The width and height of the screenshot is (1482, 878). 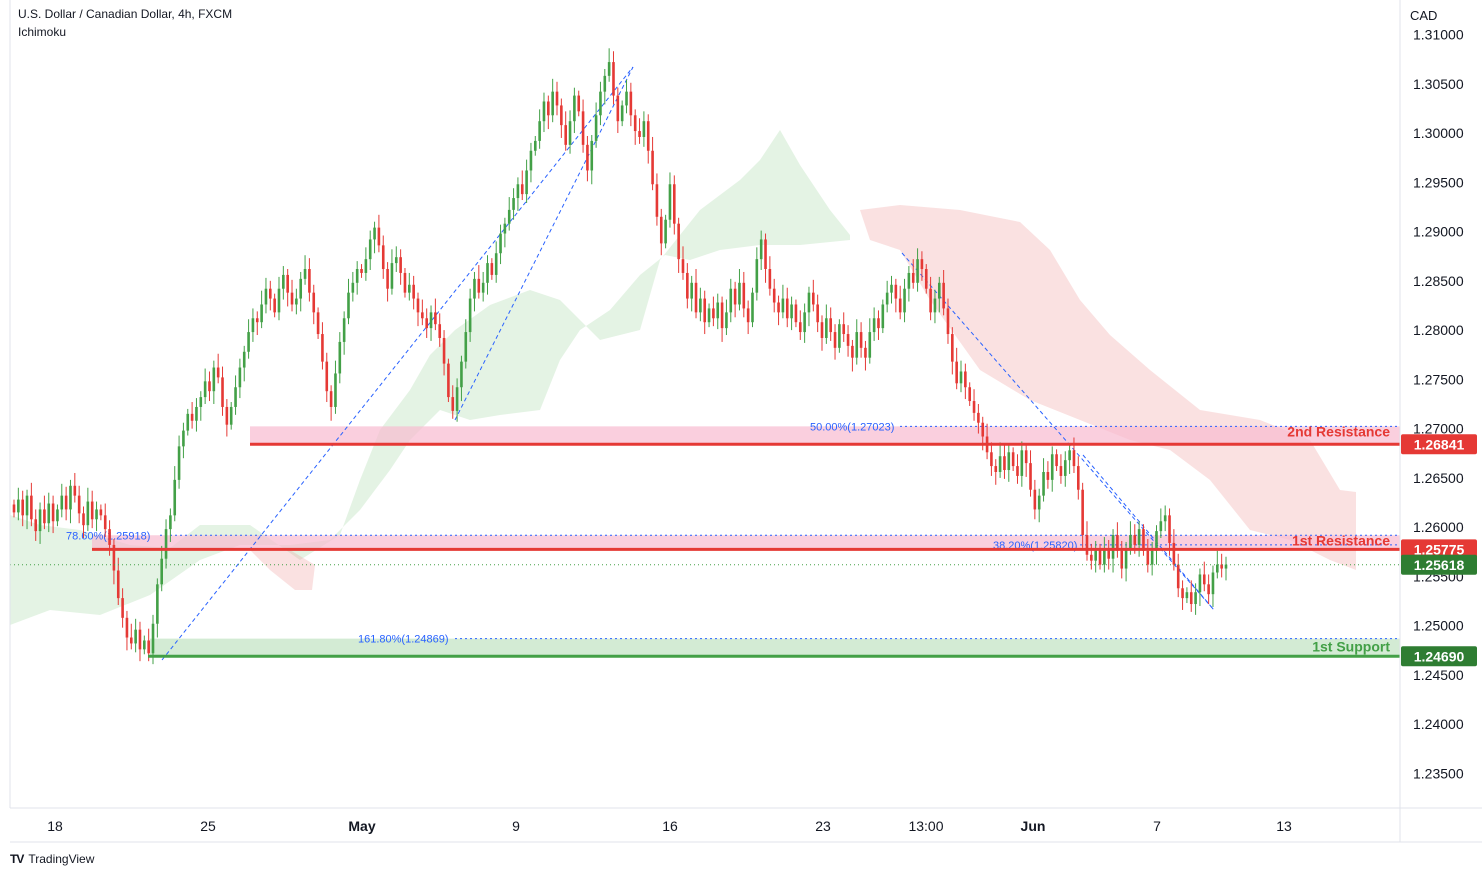 I want to click on x-tick-label: 13:00, so click(x=925, y=826).